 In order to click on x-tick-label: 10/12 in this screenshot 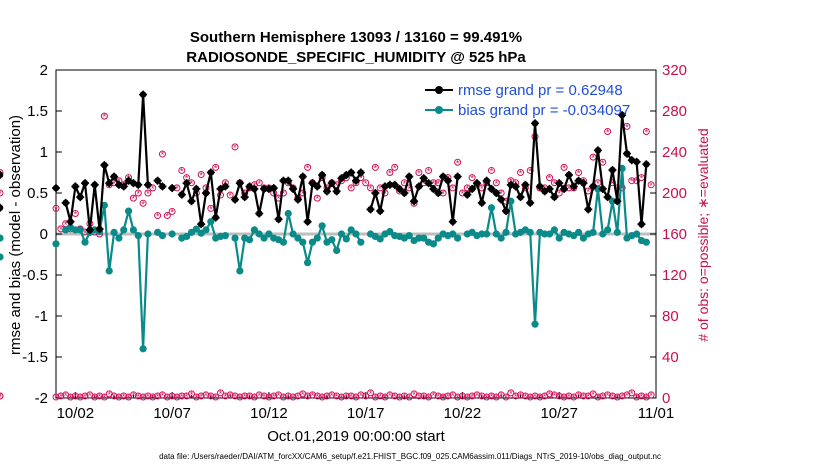, I will do `click(269, 413)`.